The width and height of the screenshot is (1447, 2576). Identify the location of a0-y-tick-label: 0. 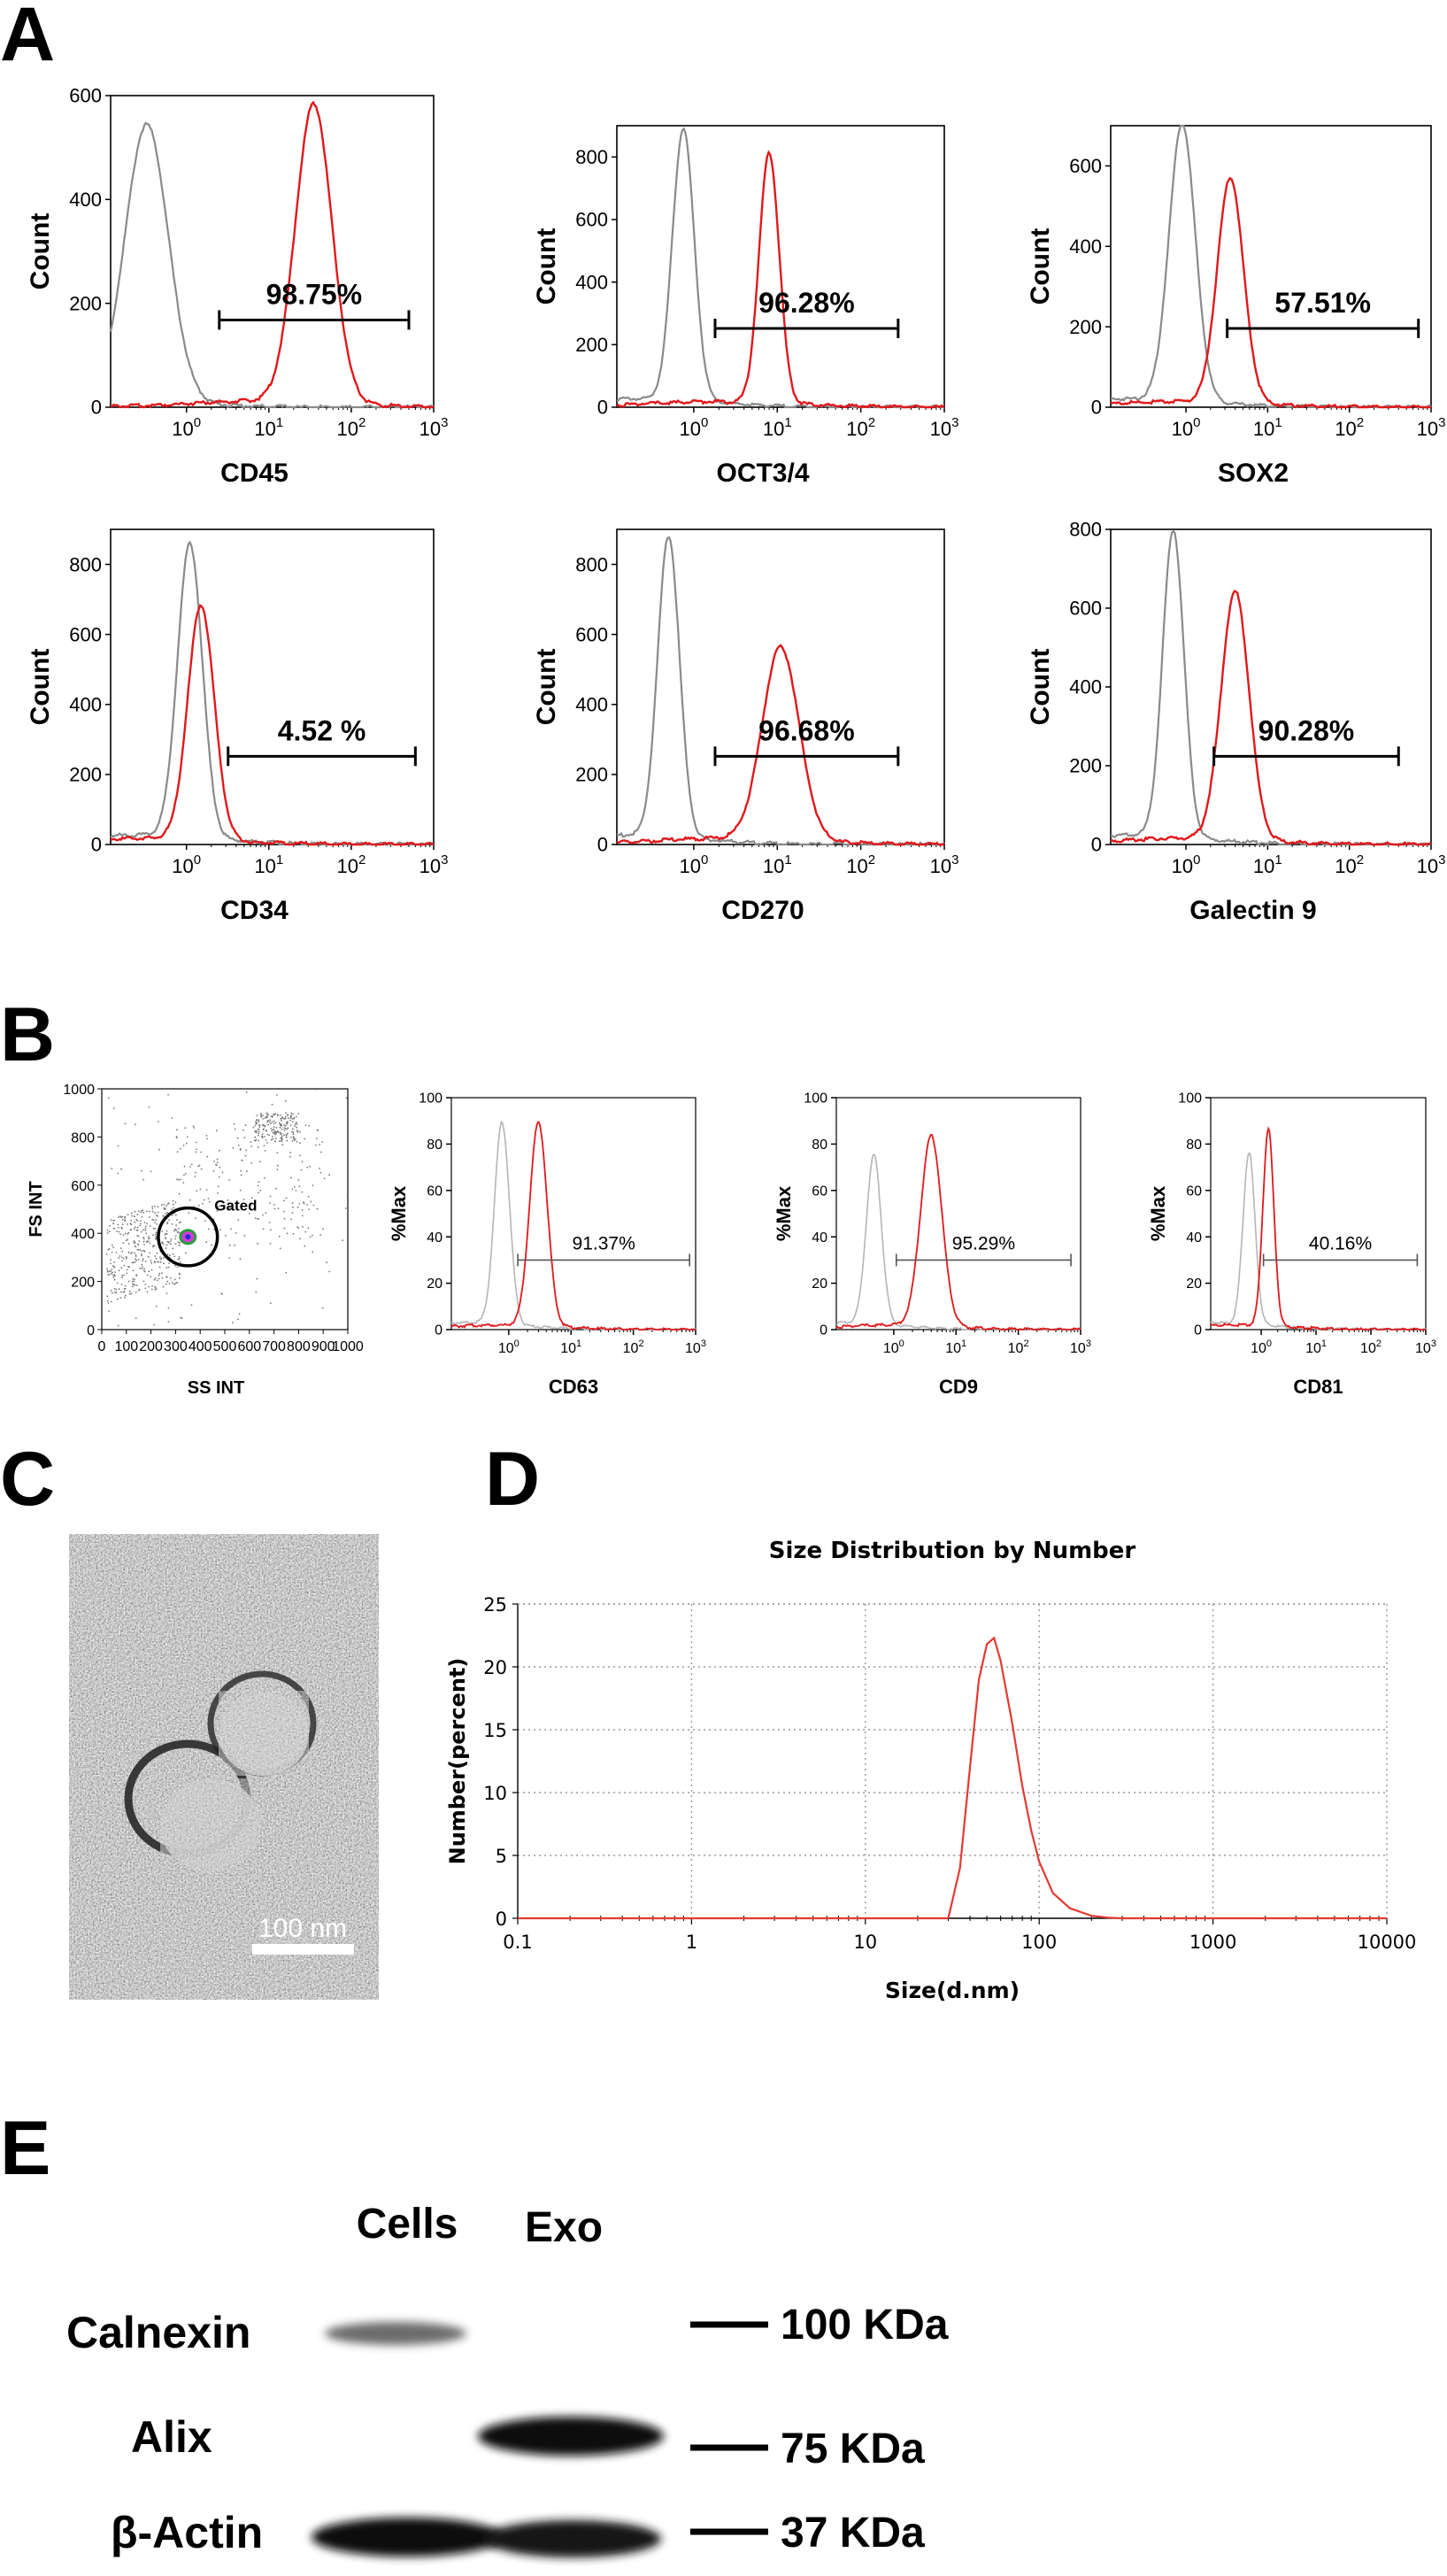
(96, 408).